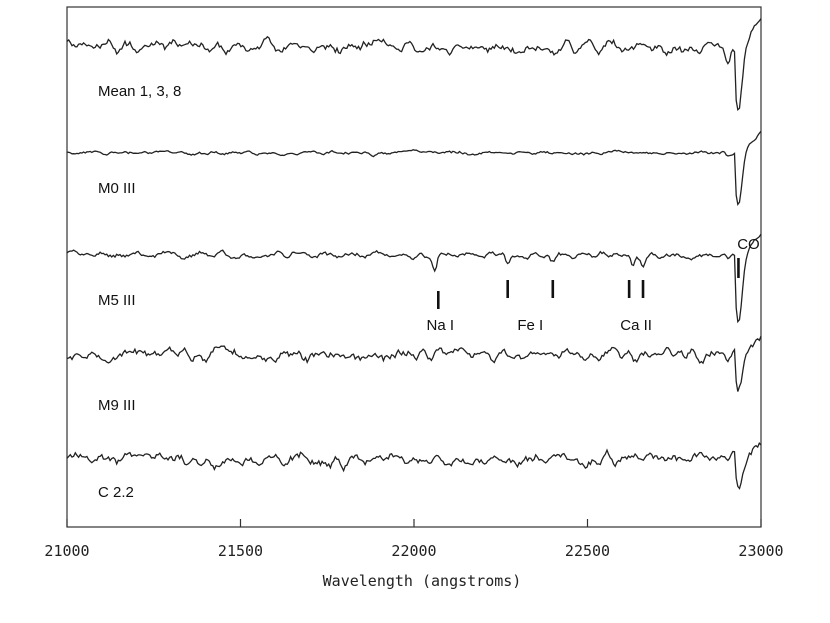  What do you see at coordinates (117, 405) in the screenshot?
I see `series-label-3: M9 III` at bounding box center [117, 405].